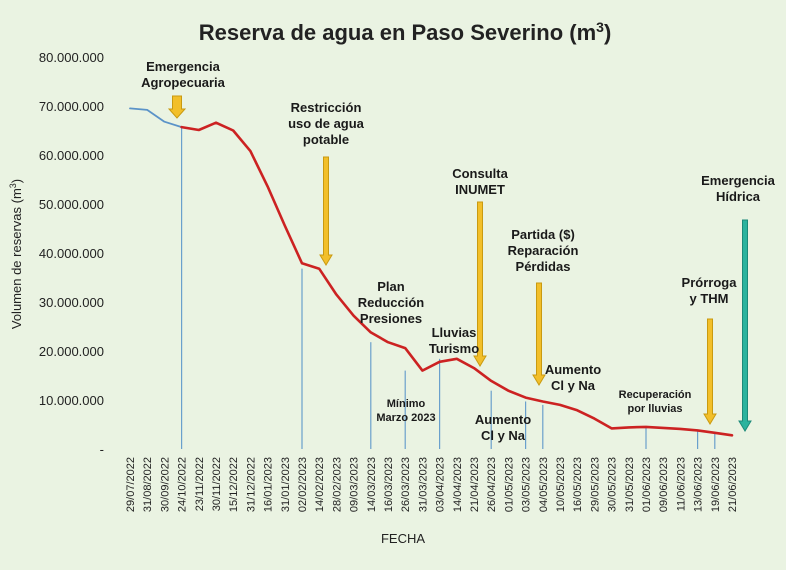 This screenshot has height=570, width=786. Describe the element at coordinates (326, 107) in the screenshot. I see `annotation-line: Restricción` at that location.